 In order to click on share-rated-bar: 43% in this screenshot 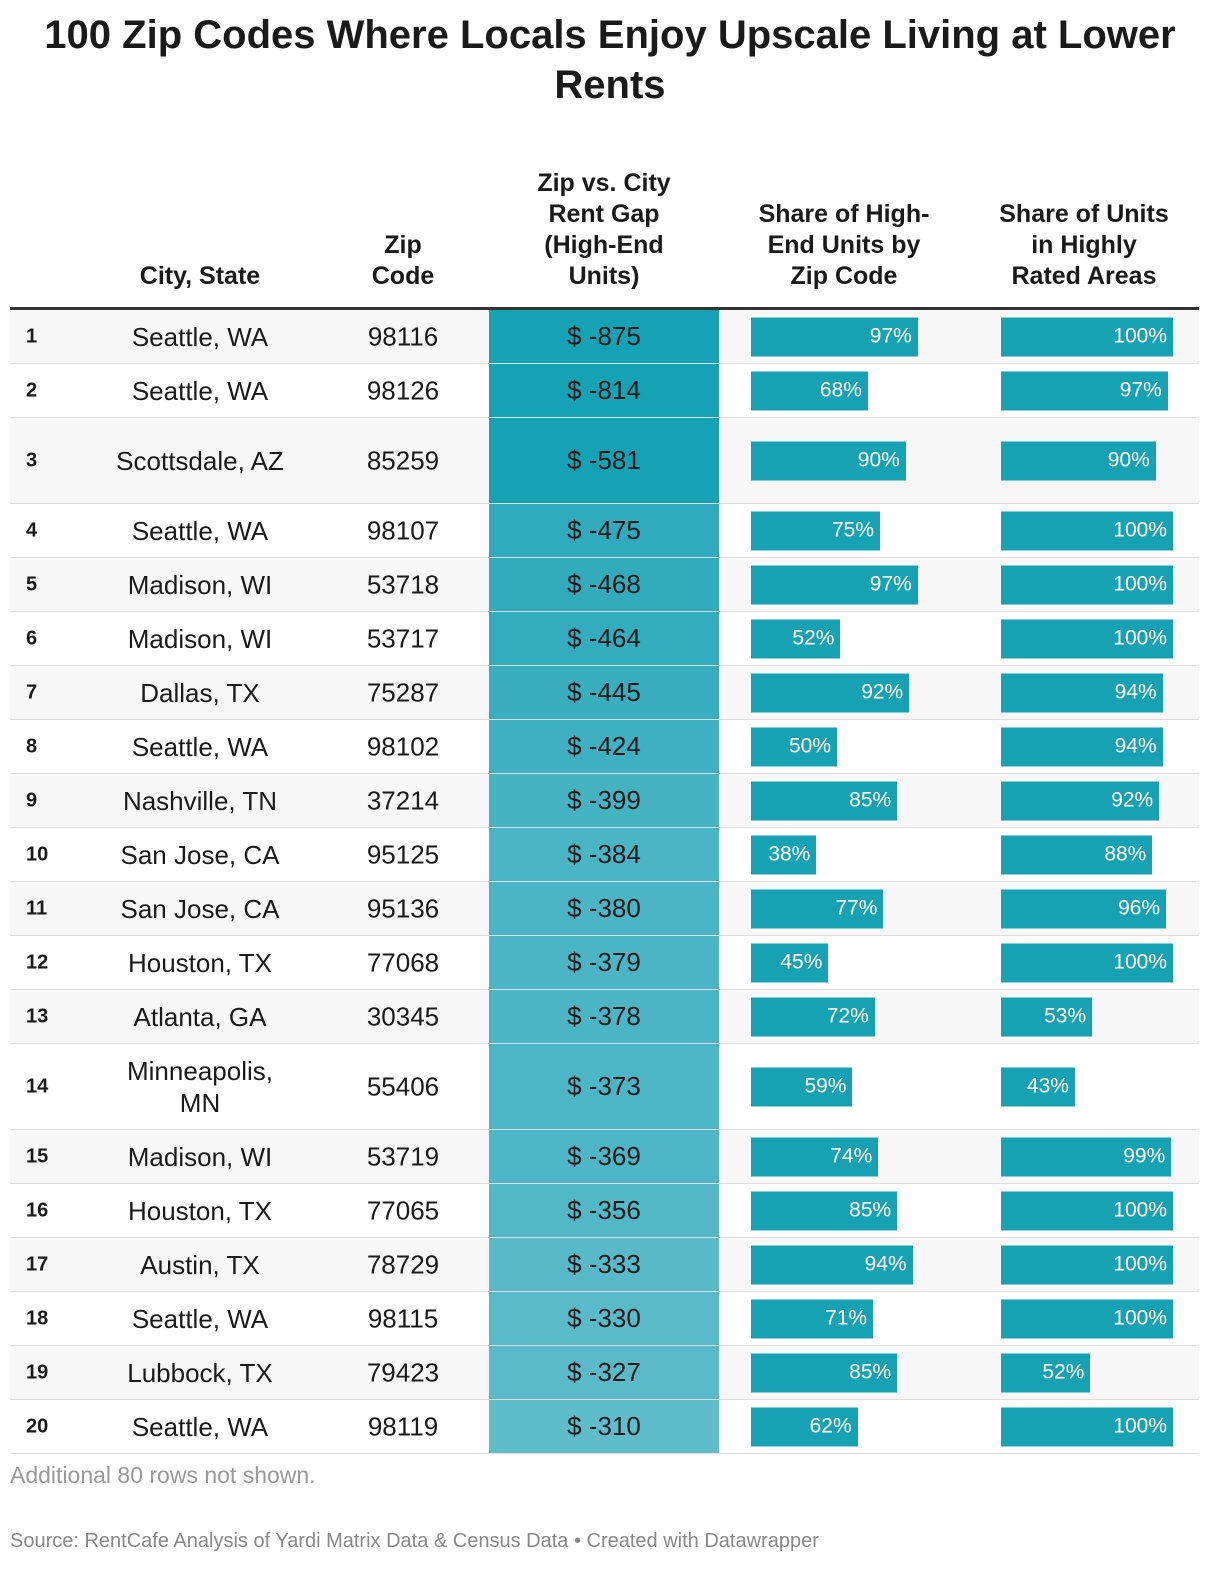, I will do `click(1038, 1086)`.